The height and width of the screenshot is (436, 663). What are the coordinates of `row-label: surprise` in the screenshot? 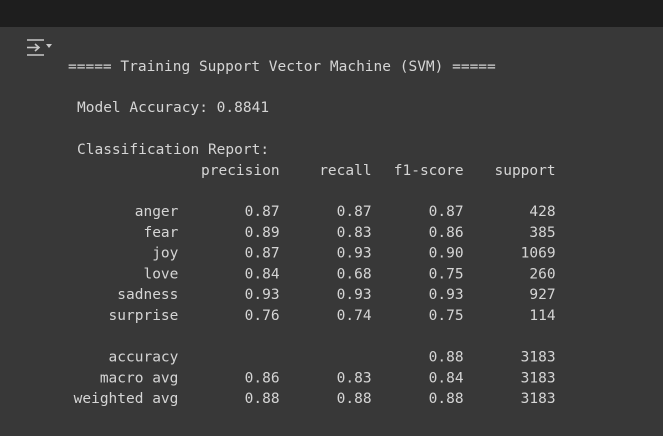 It's located at (144, 316).